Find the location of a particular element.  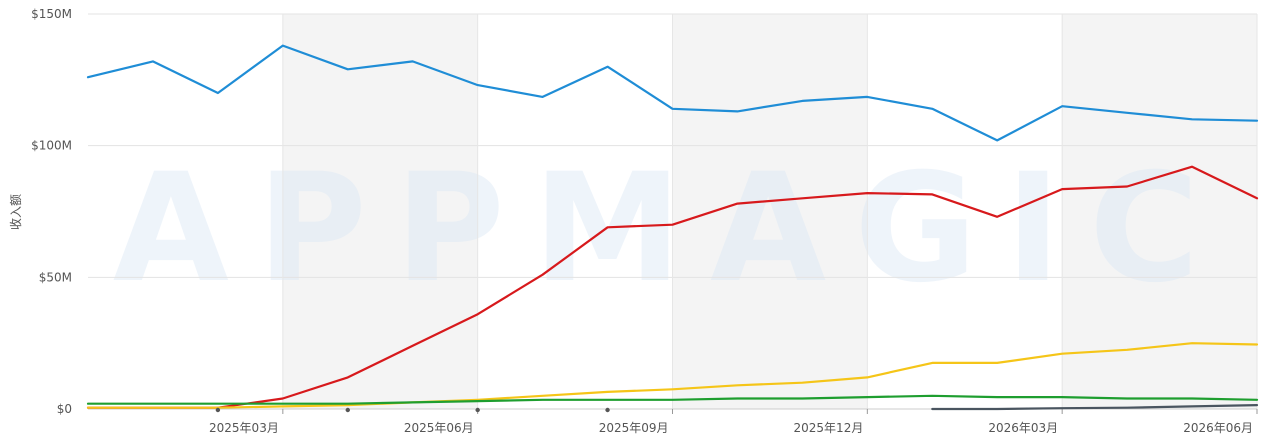

y-tick-label-0: $0 is located at coordinates (64, 409).